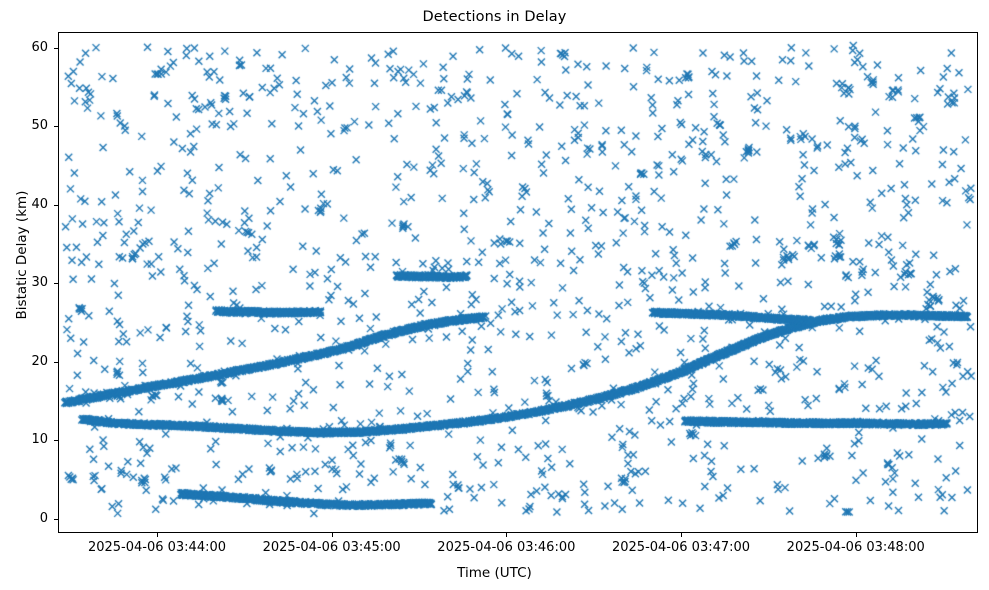 This screenshot has height=590, width=989. What do you see at coordinates (29, 295) in the screenshot?
I see `y-axis-tick-labels: 60 50 40 30 20 10 0` at bounding box center [29, 295].